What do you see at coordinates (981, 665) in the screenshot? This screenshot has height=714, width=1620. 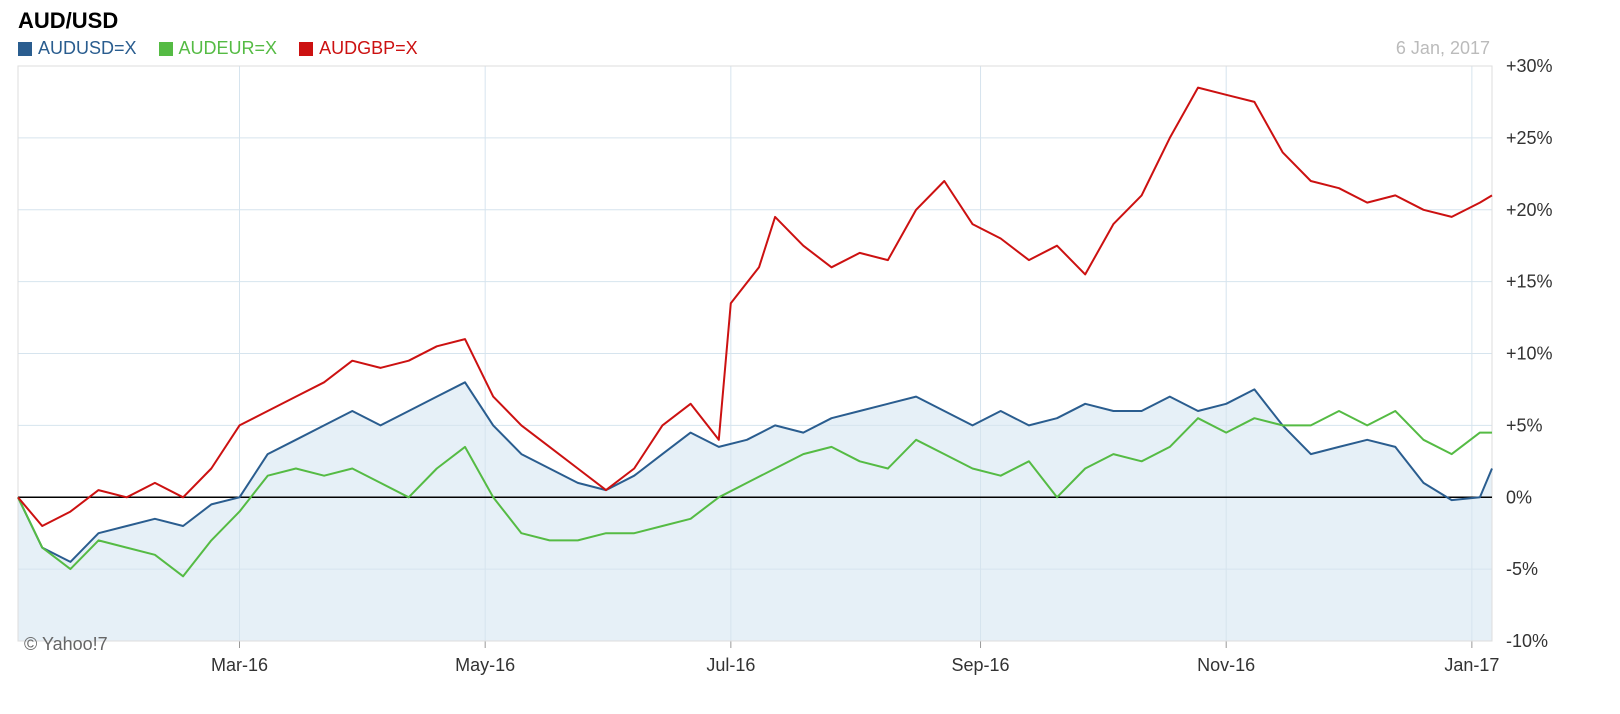 I see `x-tick-label: Sep-16` at bounding box center [981, 665].